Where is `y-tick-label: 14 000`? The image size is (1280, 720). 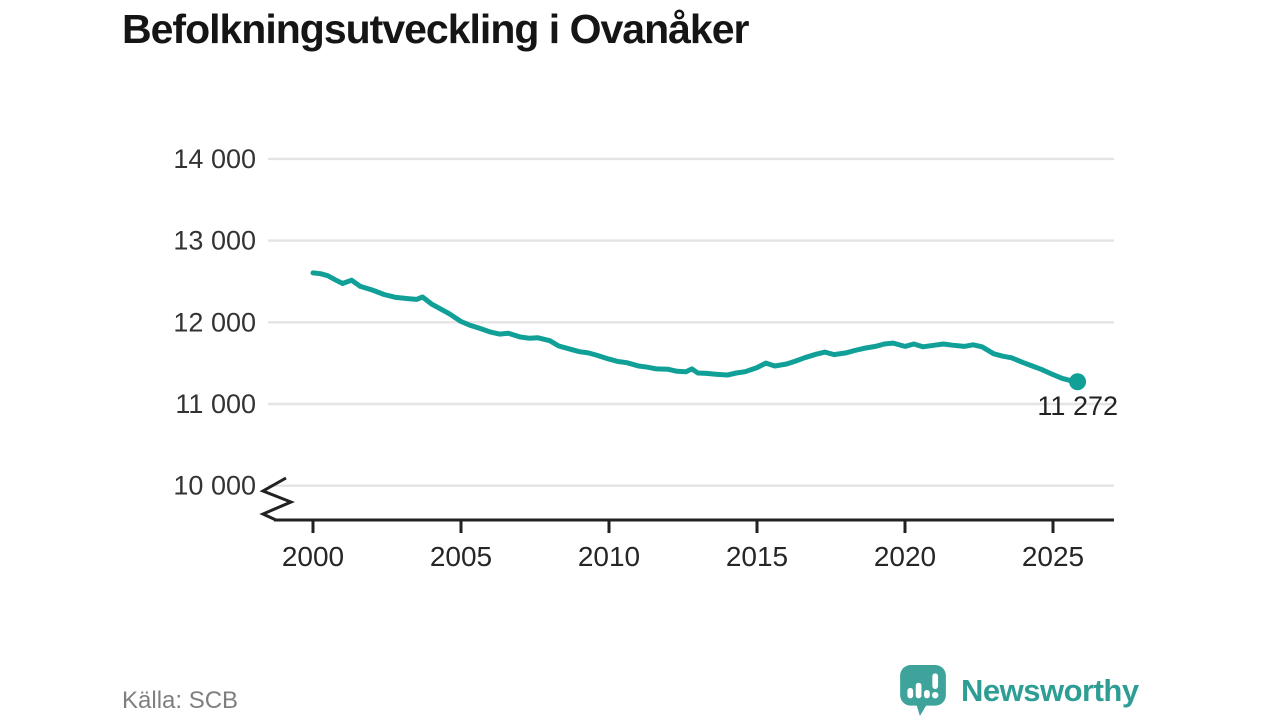
y-tick-label: 14 000 is located at coordinates (214, 159).